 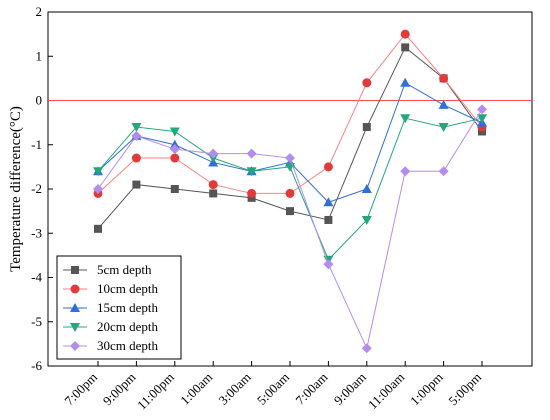 I want to click on legend-item: 5cm depth, so click(x=107, y=269).